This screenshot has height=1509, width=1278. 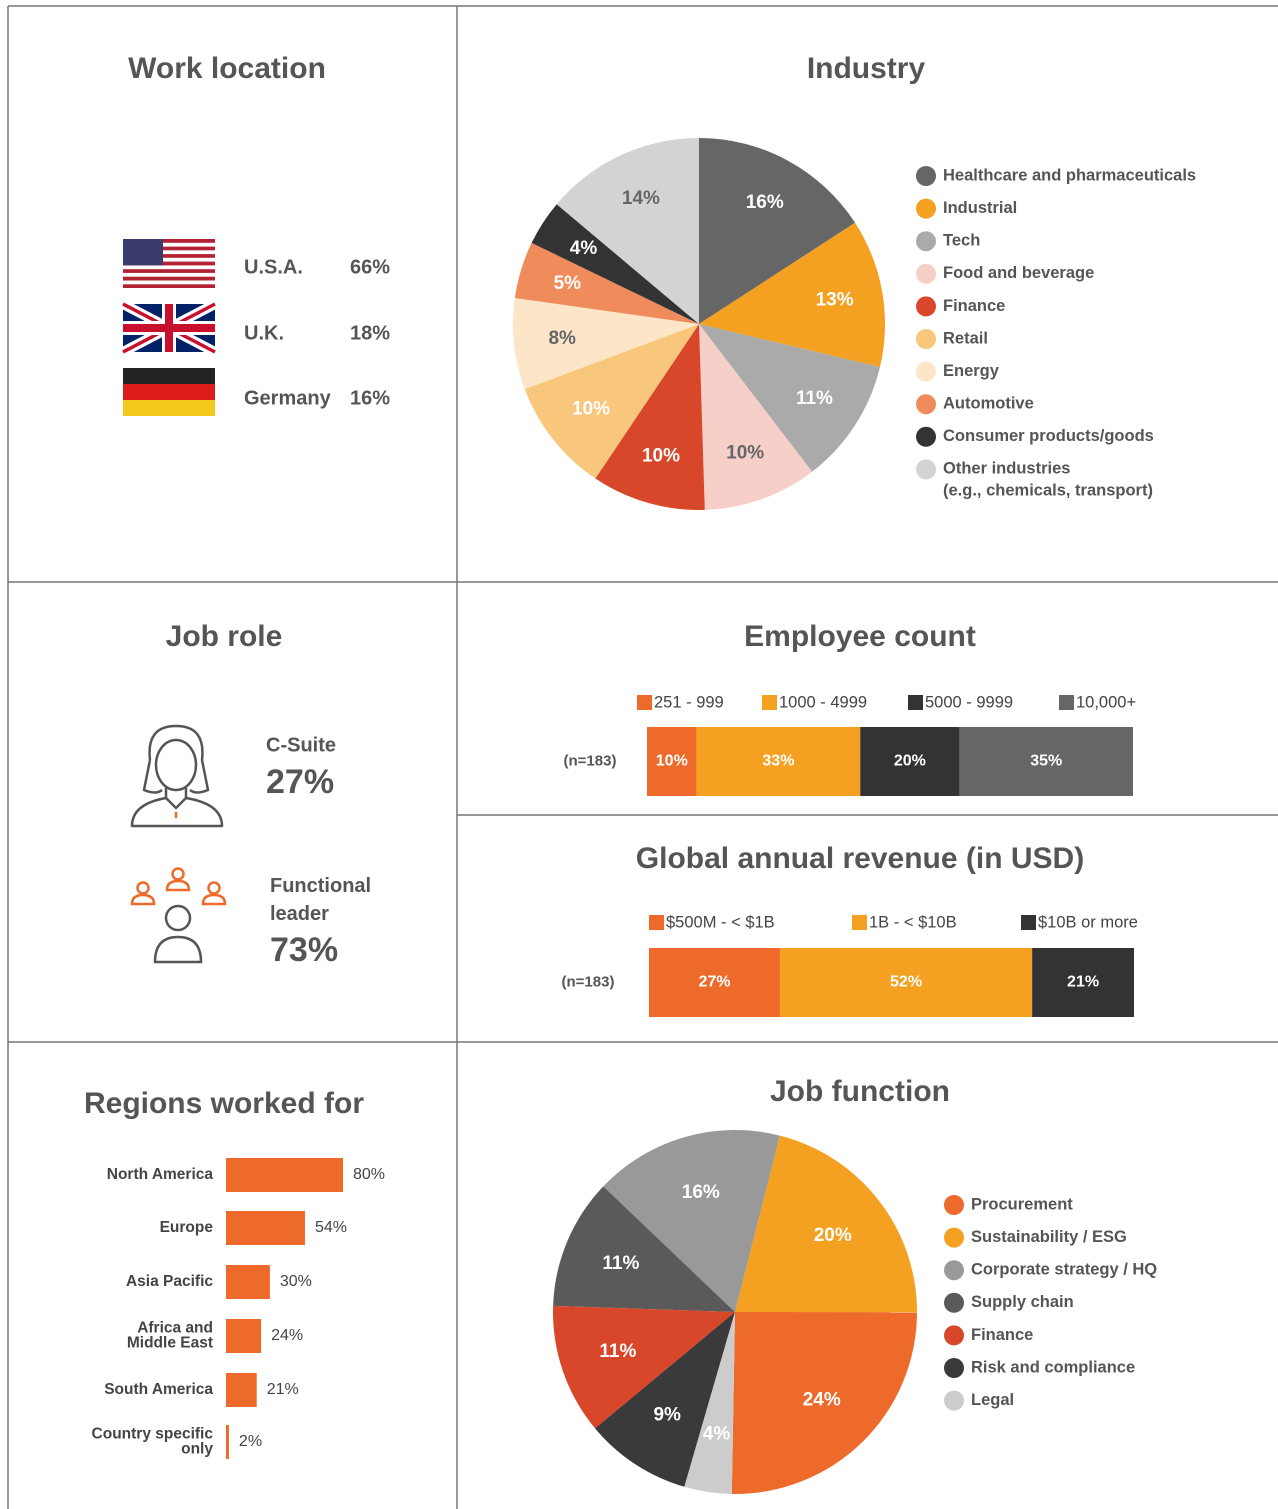 I want to click on value-label: 24%, so click(x=287, y=1335).